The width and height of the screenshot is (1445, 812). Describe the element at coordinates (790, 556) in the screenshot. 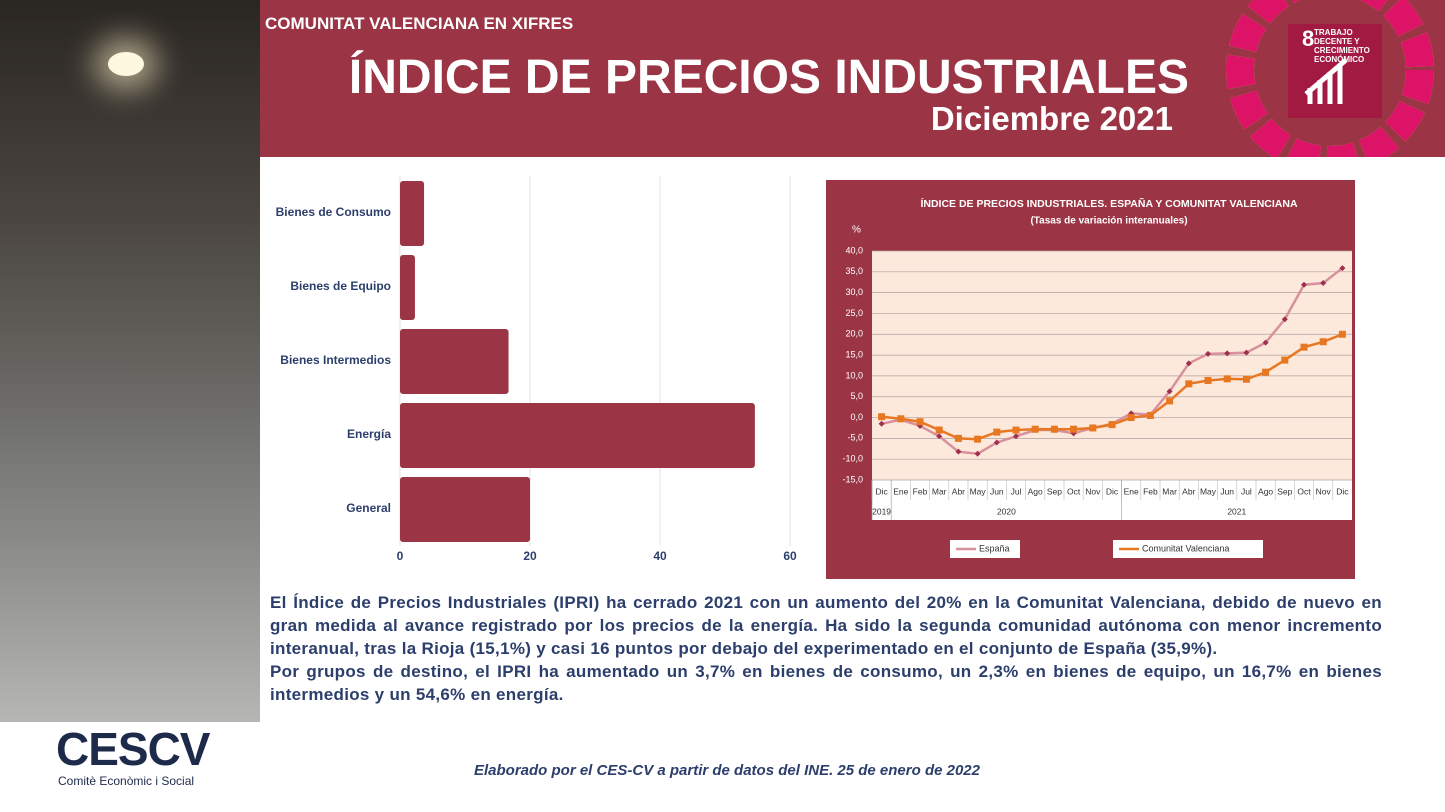

I see `x-tick-label: 60` at that location.